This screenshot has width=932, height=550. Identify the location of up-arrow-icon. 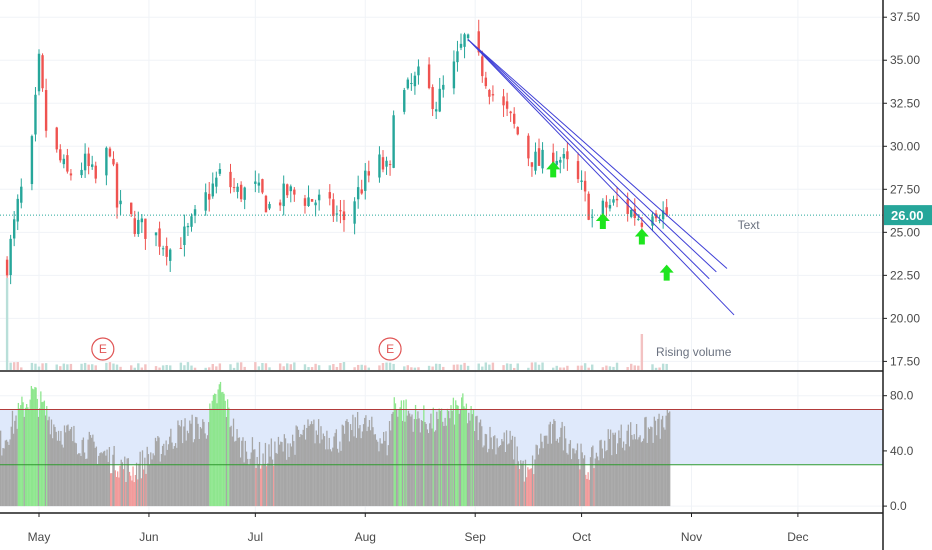
(602, 221).